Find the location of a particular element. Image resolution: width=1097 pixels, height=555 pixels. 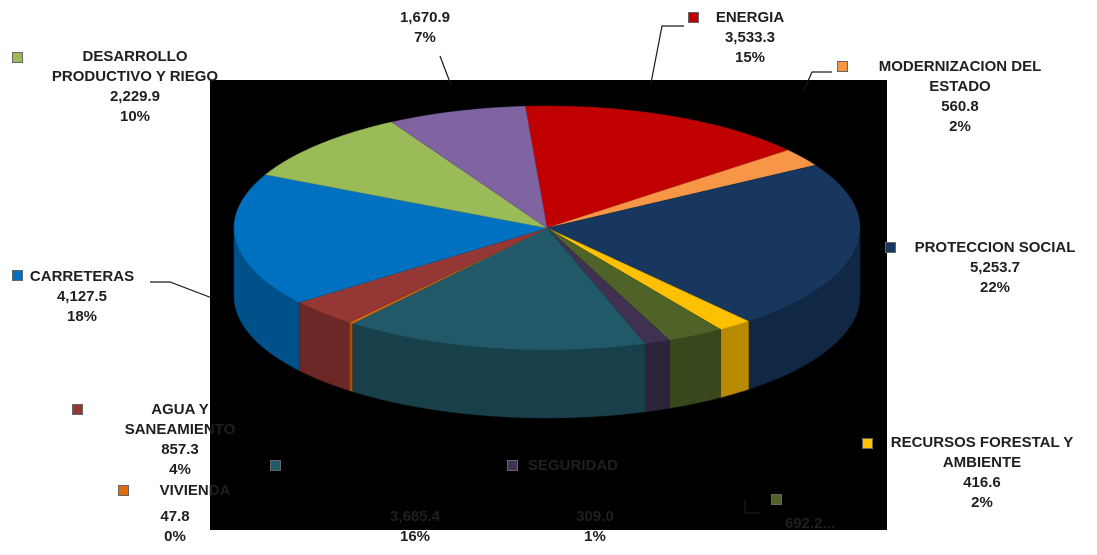

label-desarrollo-name1: DESARROLLO is located at coordinates (135, 56).